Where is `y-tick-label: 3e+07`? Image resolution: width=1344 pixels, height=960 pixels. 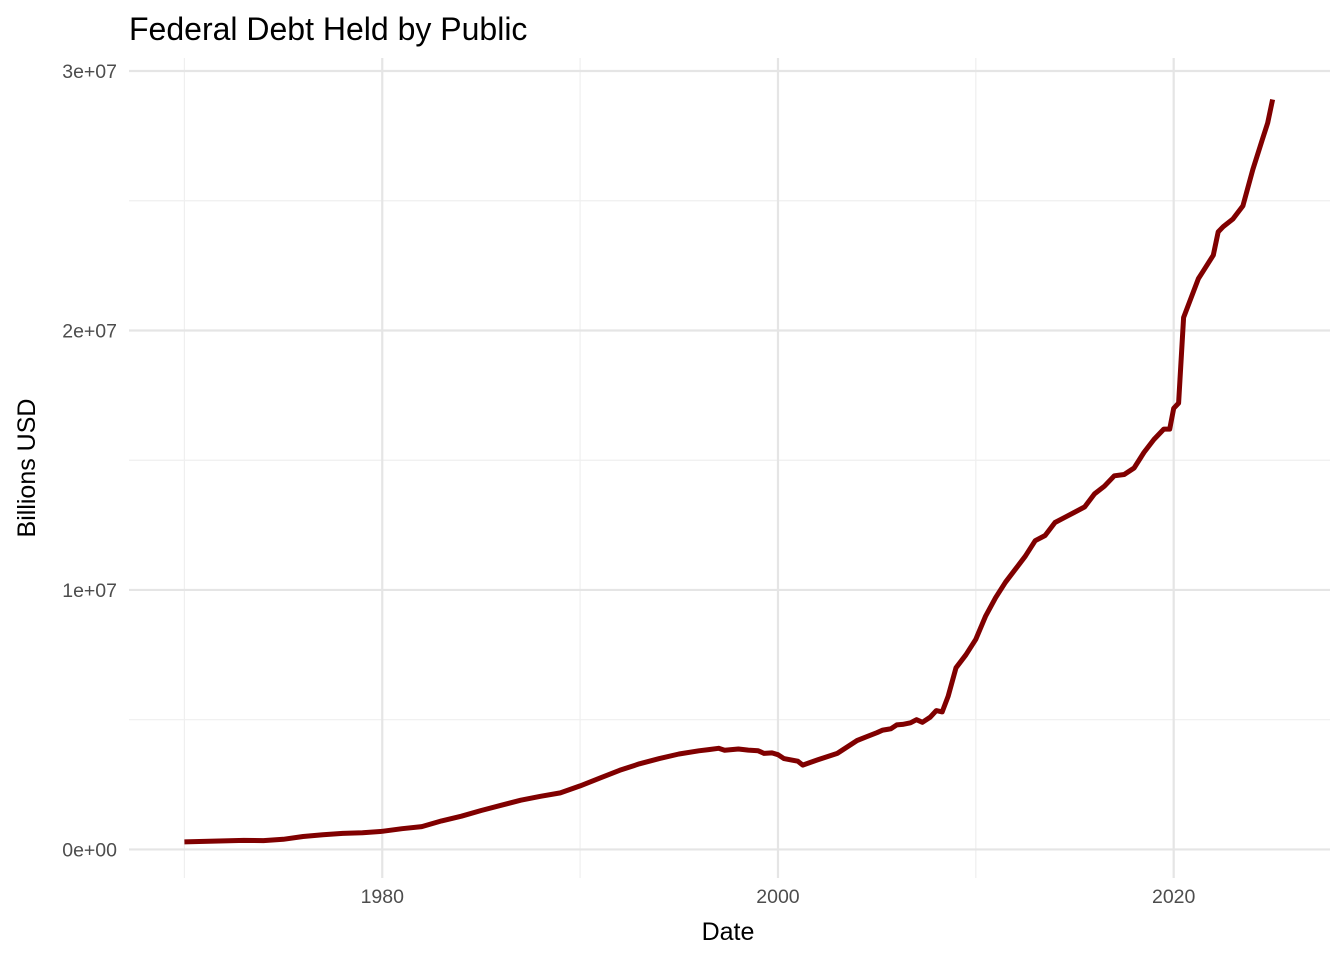
y-tick-label: 3e+07 is located at coordinates (89, 72).